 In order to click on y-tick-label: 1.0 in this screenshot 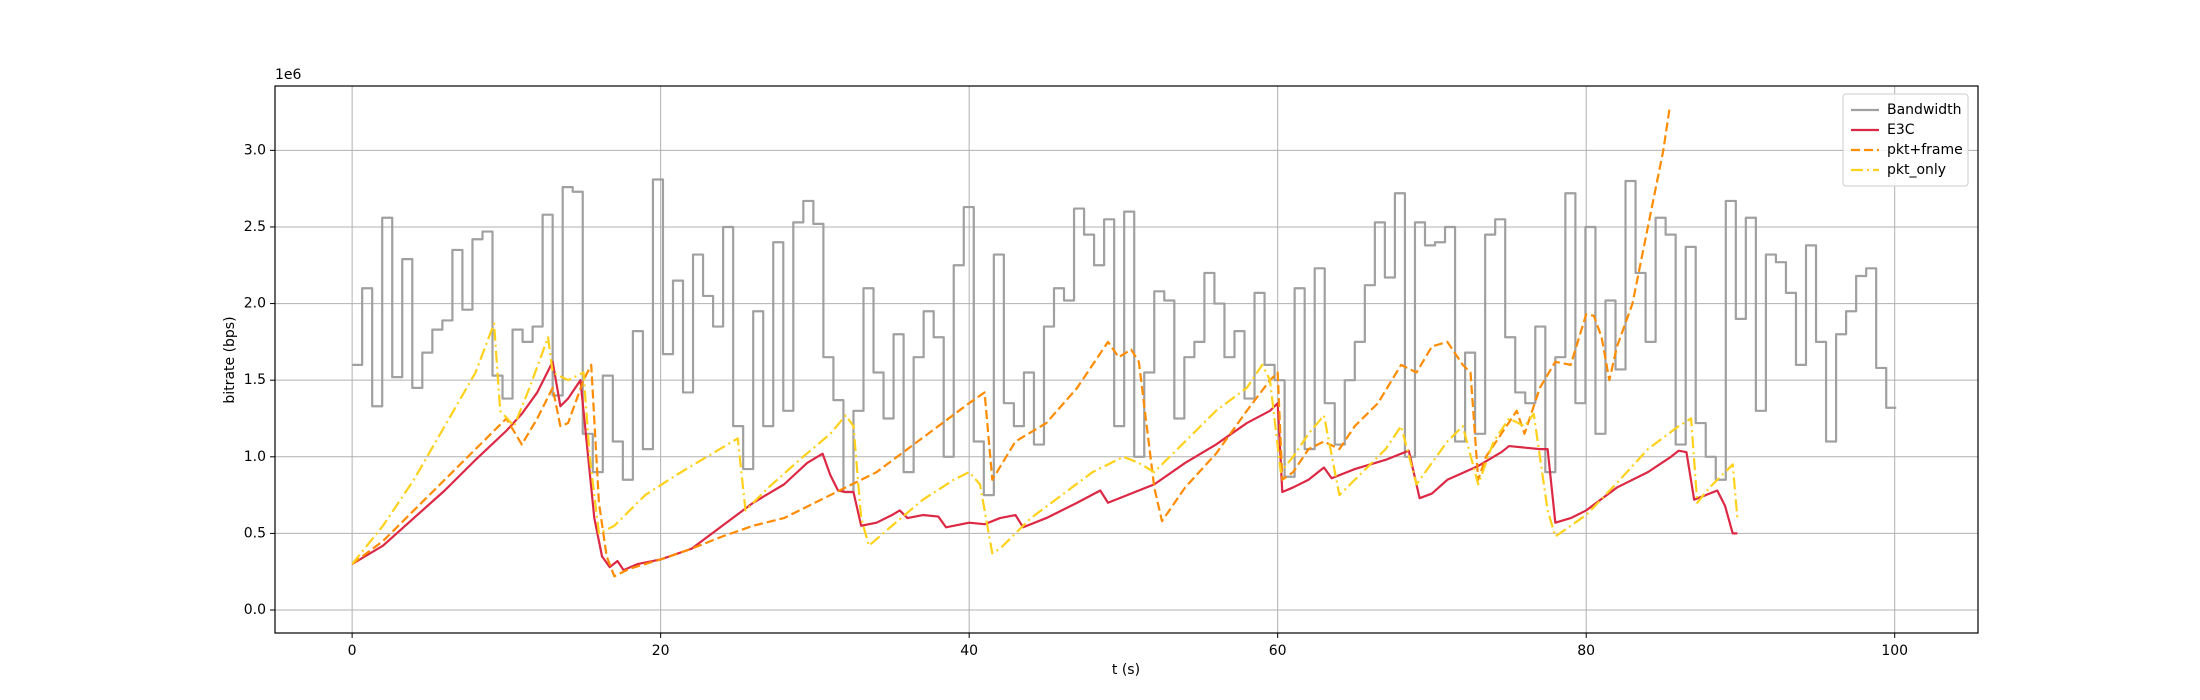, I will do `click(255, 457)`.